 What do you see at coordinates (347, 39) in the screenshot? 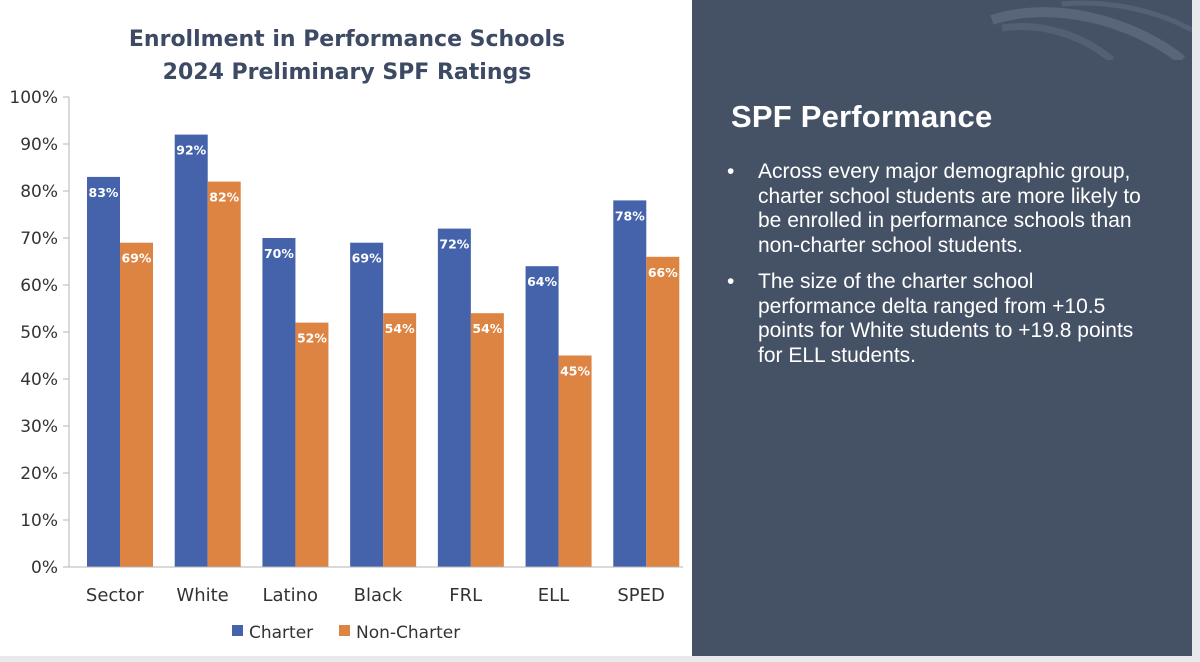
I see `chart-title: Enrollment in Performance Schools` at bounding box center [347, 39].